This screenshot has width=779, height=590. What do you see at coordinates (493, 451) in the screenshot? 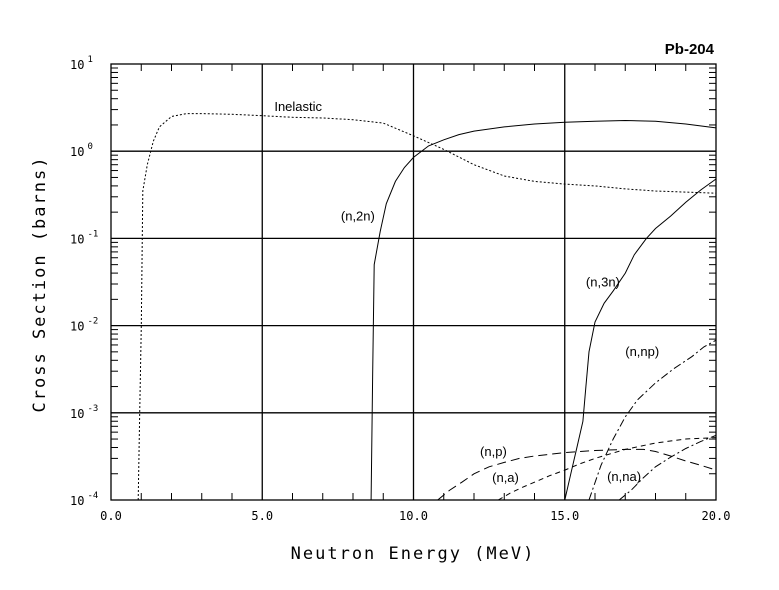
I see `series-label-n-p: (n,p)` at bounding box center [493, 451].